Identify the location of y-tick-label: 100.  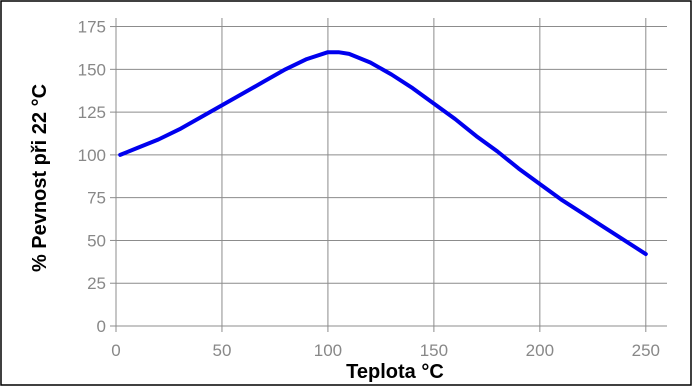
(92, 155).